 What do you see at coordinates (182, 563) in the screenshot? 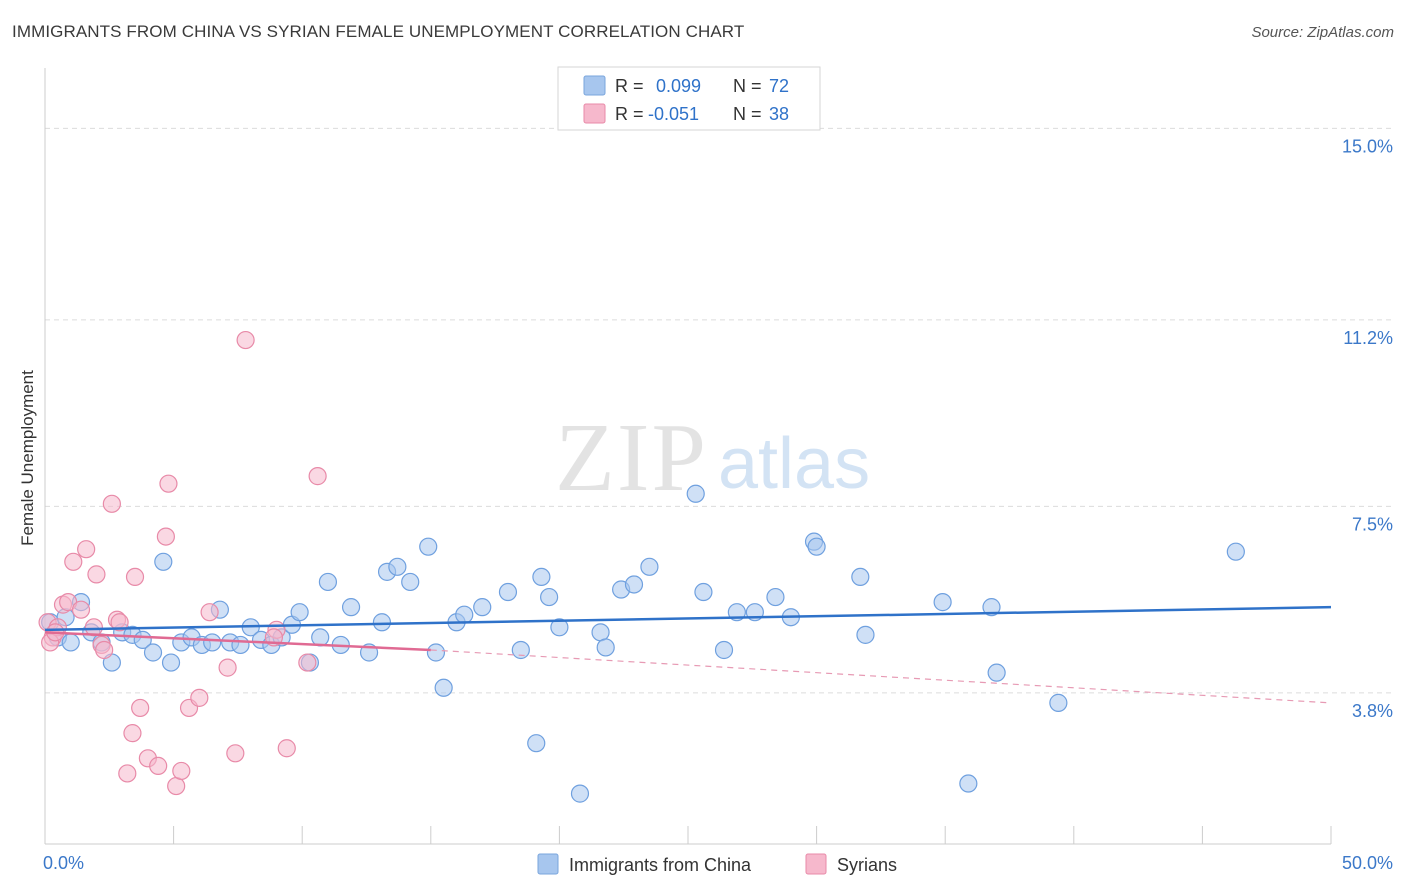
I see `series-syrians` at bounding box center [182, 563].